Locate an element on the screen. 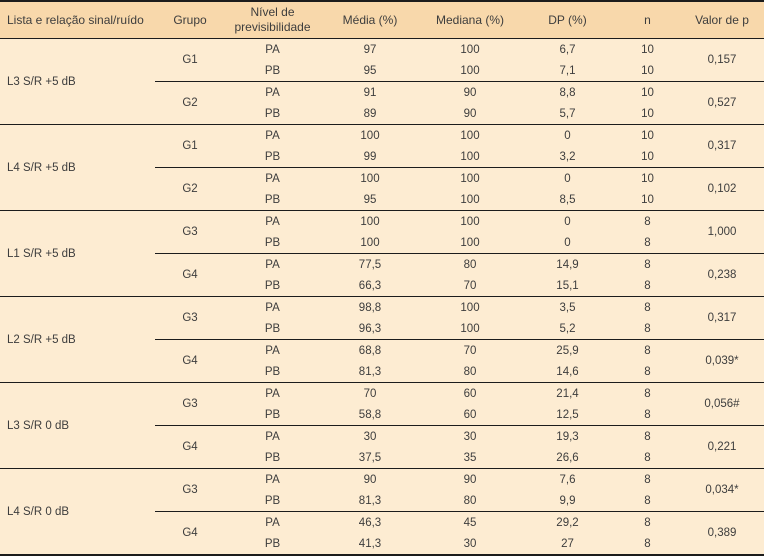 The height and width of the screenshot is (556, 764). table-row: G4 PA 77,5 80 14,9 8 0,238 is located at coordinates (382, 275).